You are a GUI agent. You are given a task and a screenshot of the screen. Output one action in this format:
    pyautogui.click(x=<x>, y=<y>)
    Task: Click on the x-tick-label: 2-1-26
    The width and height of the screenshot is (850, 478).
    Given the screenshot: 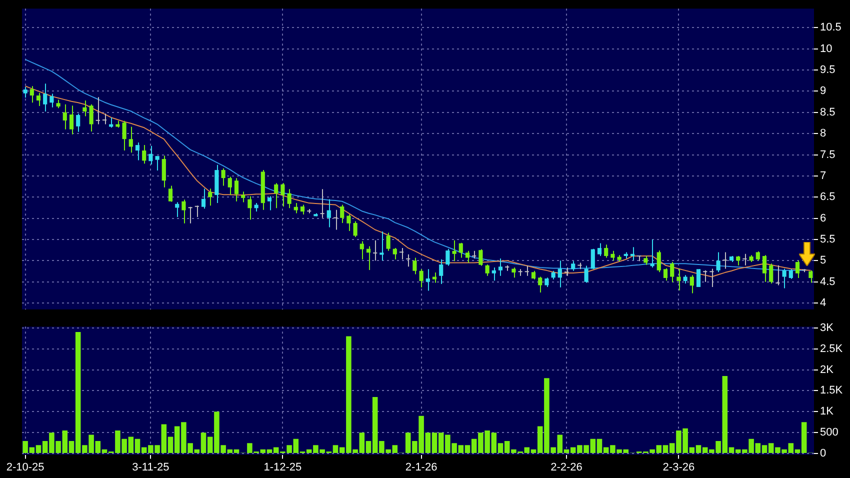 What is the action you would take?
    pyautogui.click(x=421, y=467)
    